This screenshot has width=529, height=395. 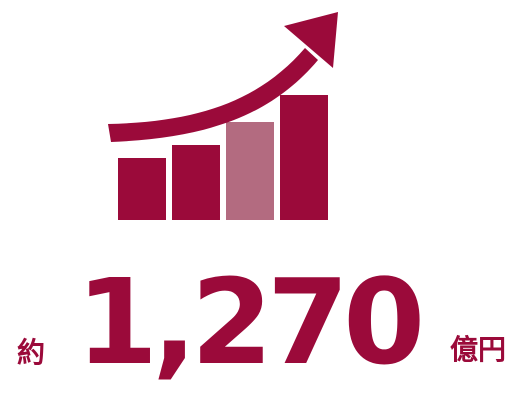 I want to click on amount-prefix: 約, so click(x=31, y=352).